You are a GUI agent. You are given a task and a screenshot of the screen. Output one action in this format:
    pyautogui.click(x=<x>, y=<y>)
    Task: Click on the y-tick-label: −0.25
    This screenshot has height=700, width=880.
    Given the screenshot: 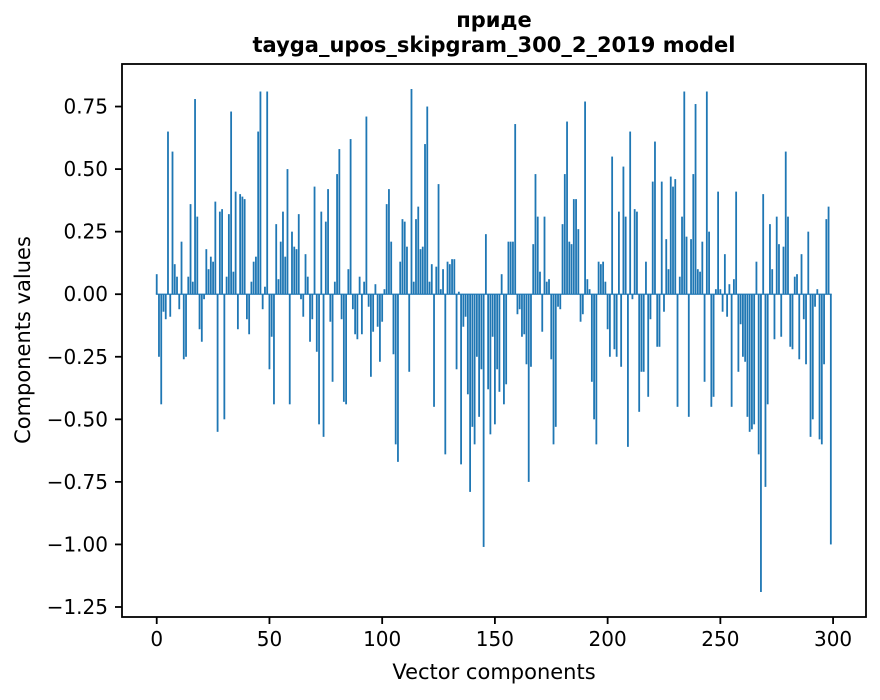 What is the action you would take?
    pyautogui.click(x=77, y=357)
    